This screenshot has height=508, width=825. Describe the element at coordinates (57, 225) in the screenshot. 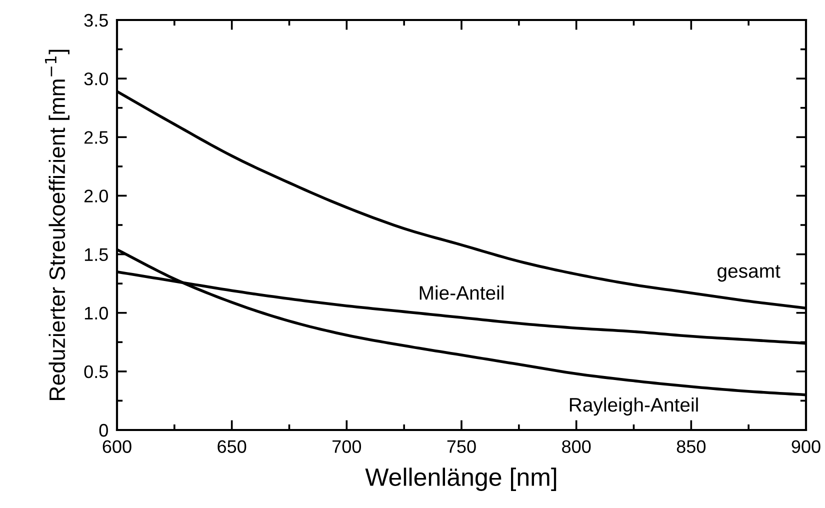

I see `y-axis-title: Reduzierter Streukoeffizient [mm$^{−1}$]` at that location.